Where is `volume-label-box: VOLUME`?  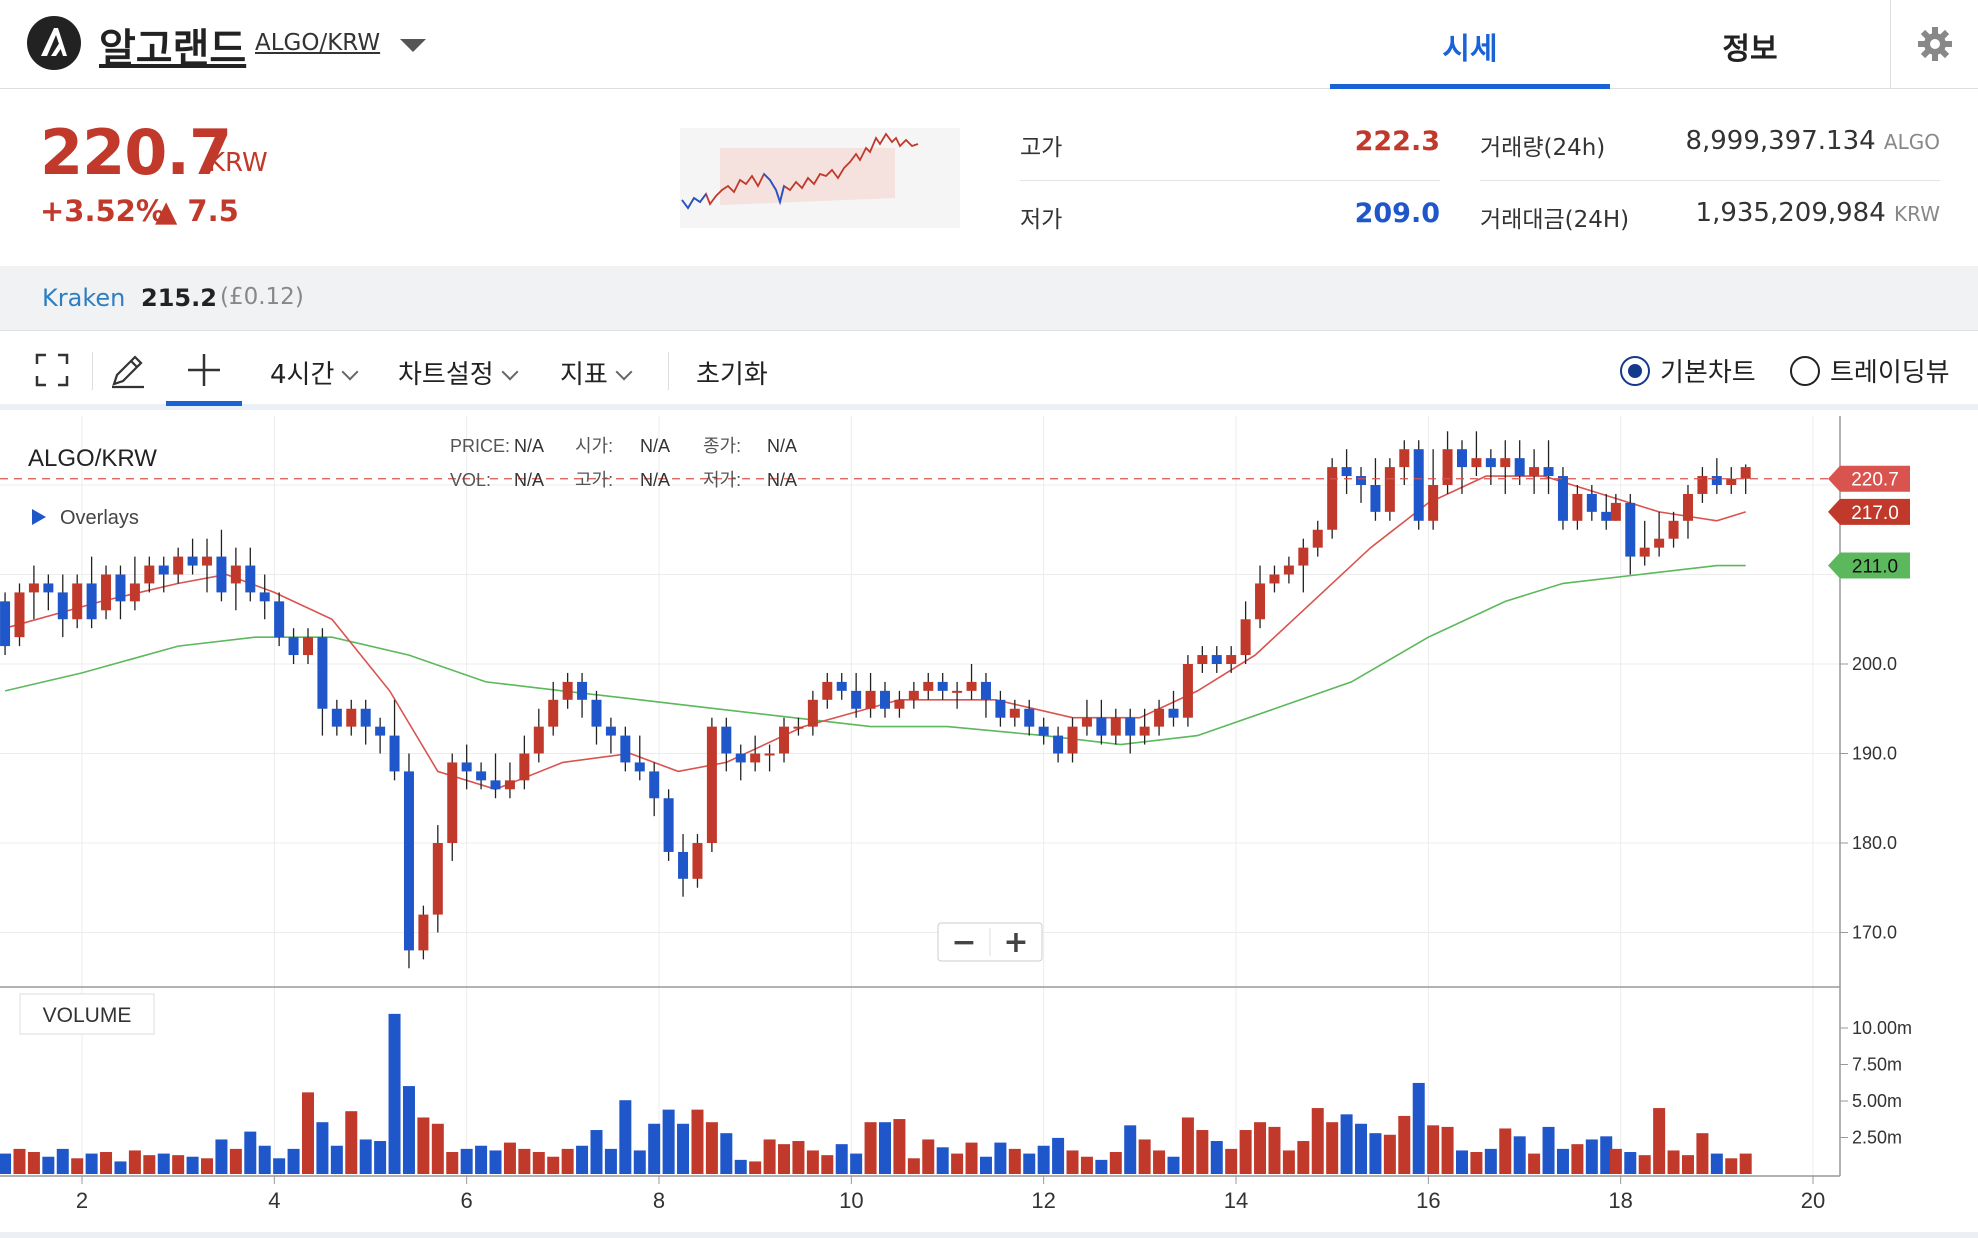 volume-label-box: VOLUME is located at coordinates (87, 1014).